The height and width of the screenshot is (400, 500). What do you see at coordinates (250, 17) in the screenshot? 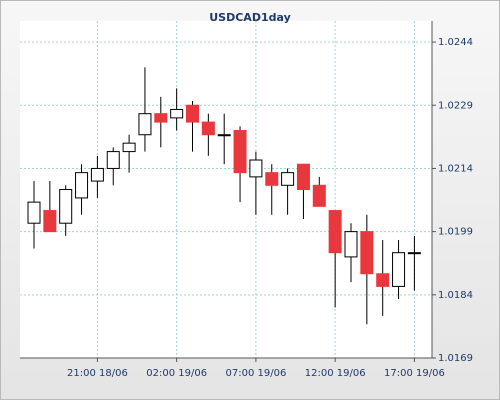
I see `chart-title: USDCAD1day` at bounding box center [250, 17].